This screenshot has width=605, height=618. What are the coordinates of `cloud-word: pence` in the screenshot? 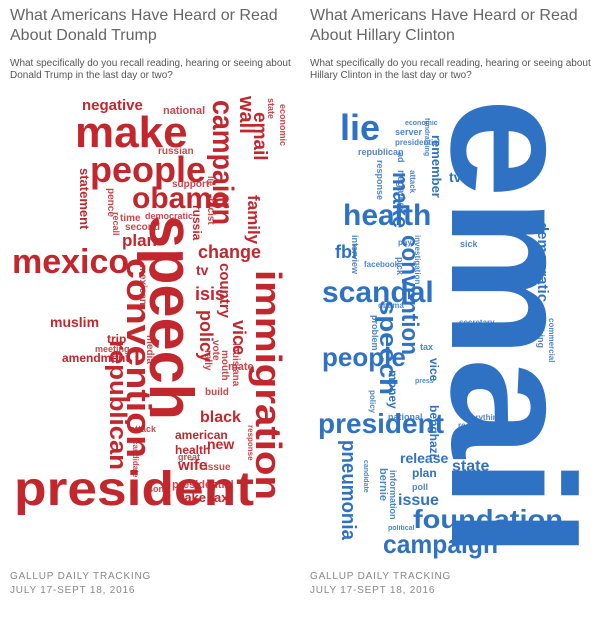 It's located at (110, 202).